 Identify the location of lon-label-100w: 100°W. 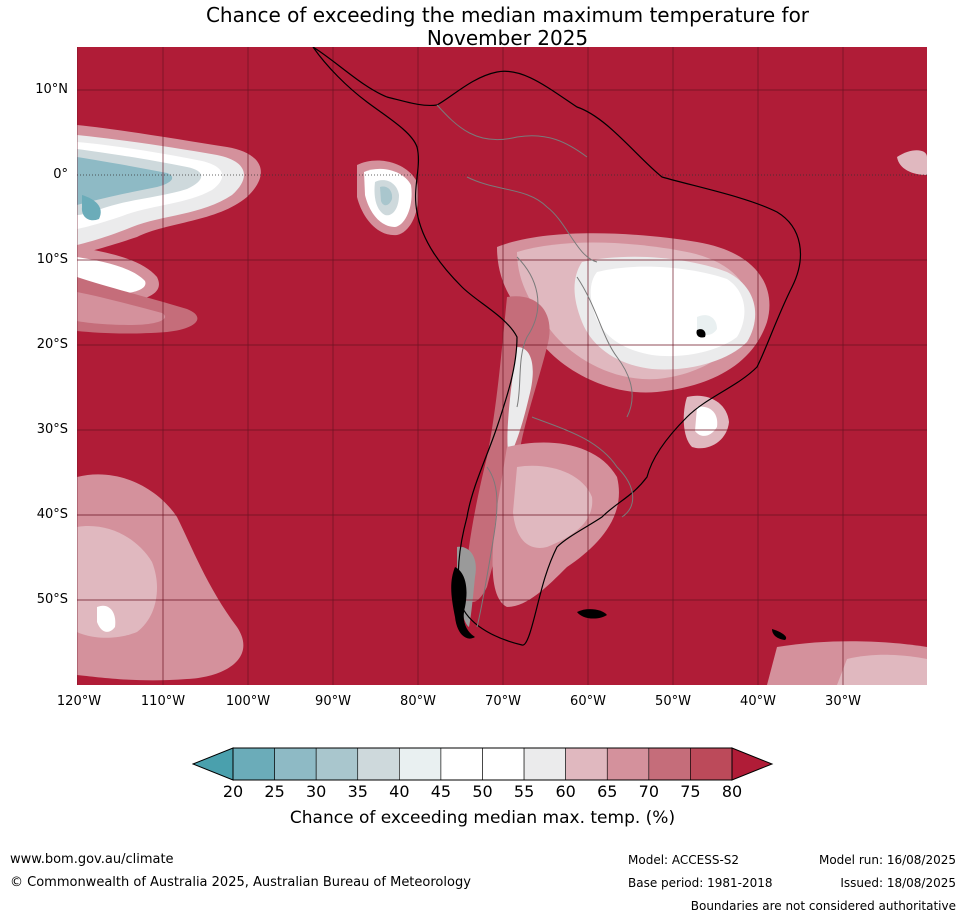
(248, 701).